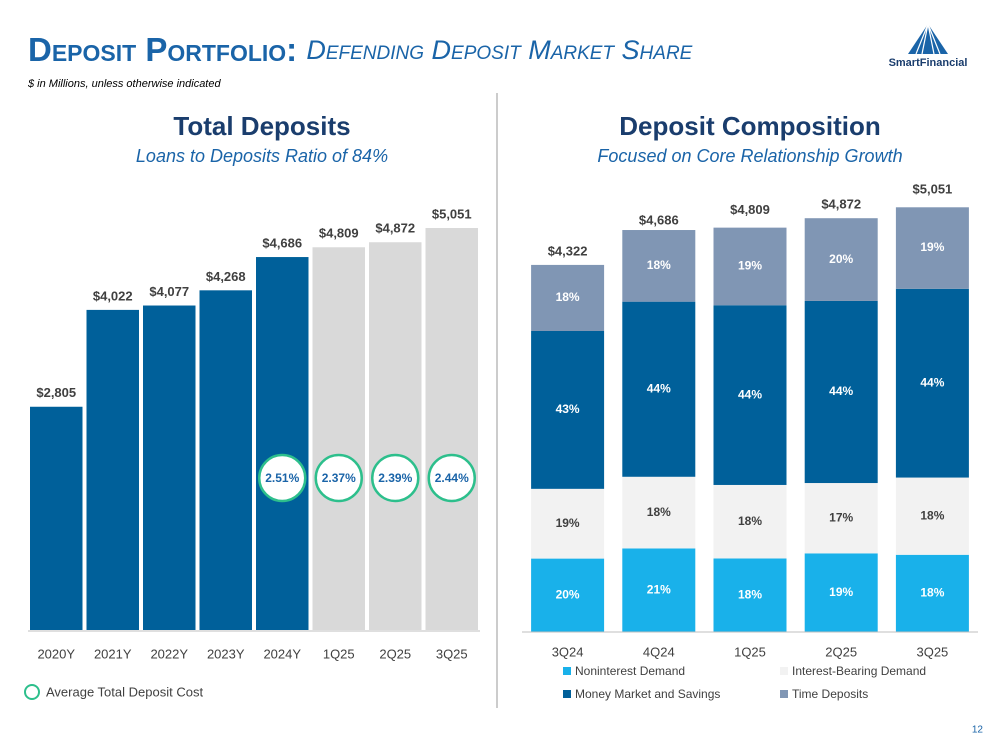 The width and height of the screenshot is (999, 750). What do you see at coordinates (499, 50) in the screenshot?
I see `title-sub: Defending Deposit Market Share` at bounding box center [499, 50].